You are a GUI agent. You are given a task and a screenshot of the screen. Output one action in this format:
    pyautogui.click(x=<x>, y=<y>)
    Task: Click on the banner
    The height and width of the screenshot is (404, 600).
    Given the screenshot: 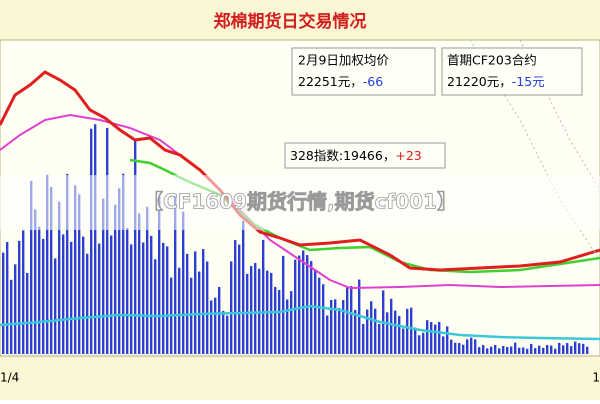 What is the action you would take?
    pyautogui.click(x=300, y=202)
    